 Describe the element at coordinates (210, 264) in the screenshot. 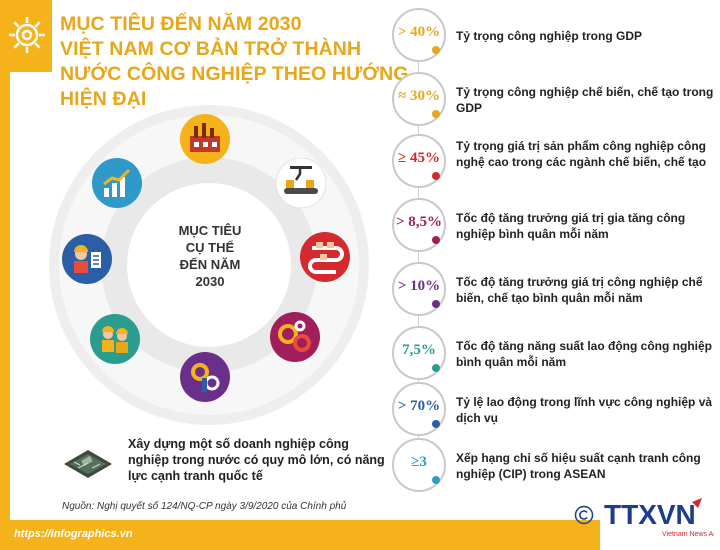

I see `center-line: ĐẾN NĂM` at that location.